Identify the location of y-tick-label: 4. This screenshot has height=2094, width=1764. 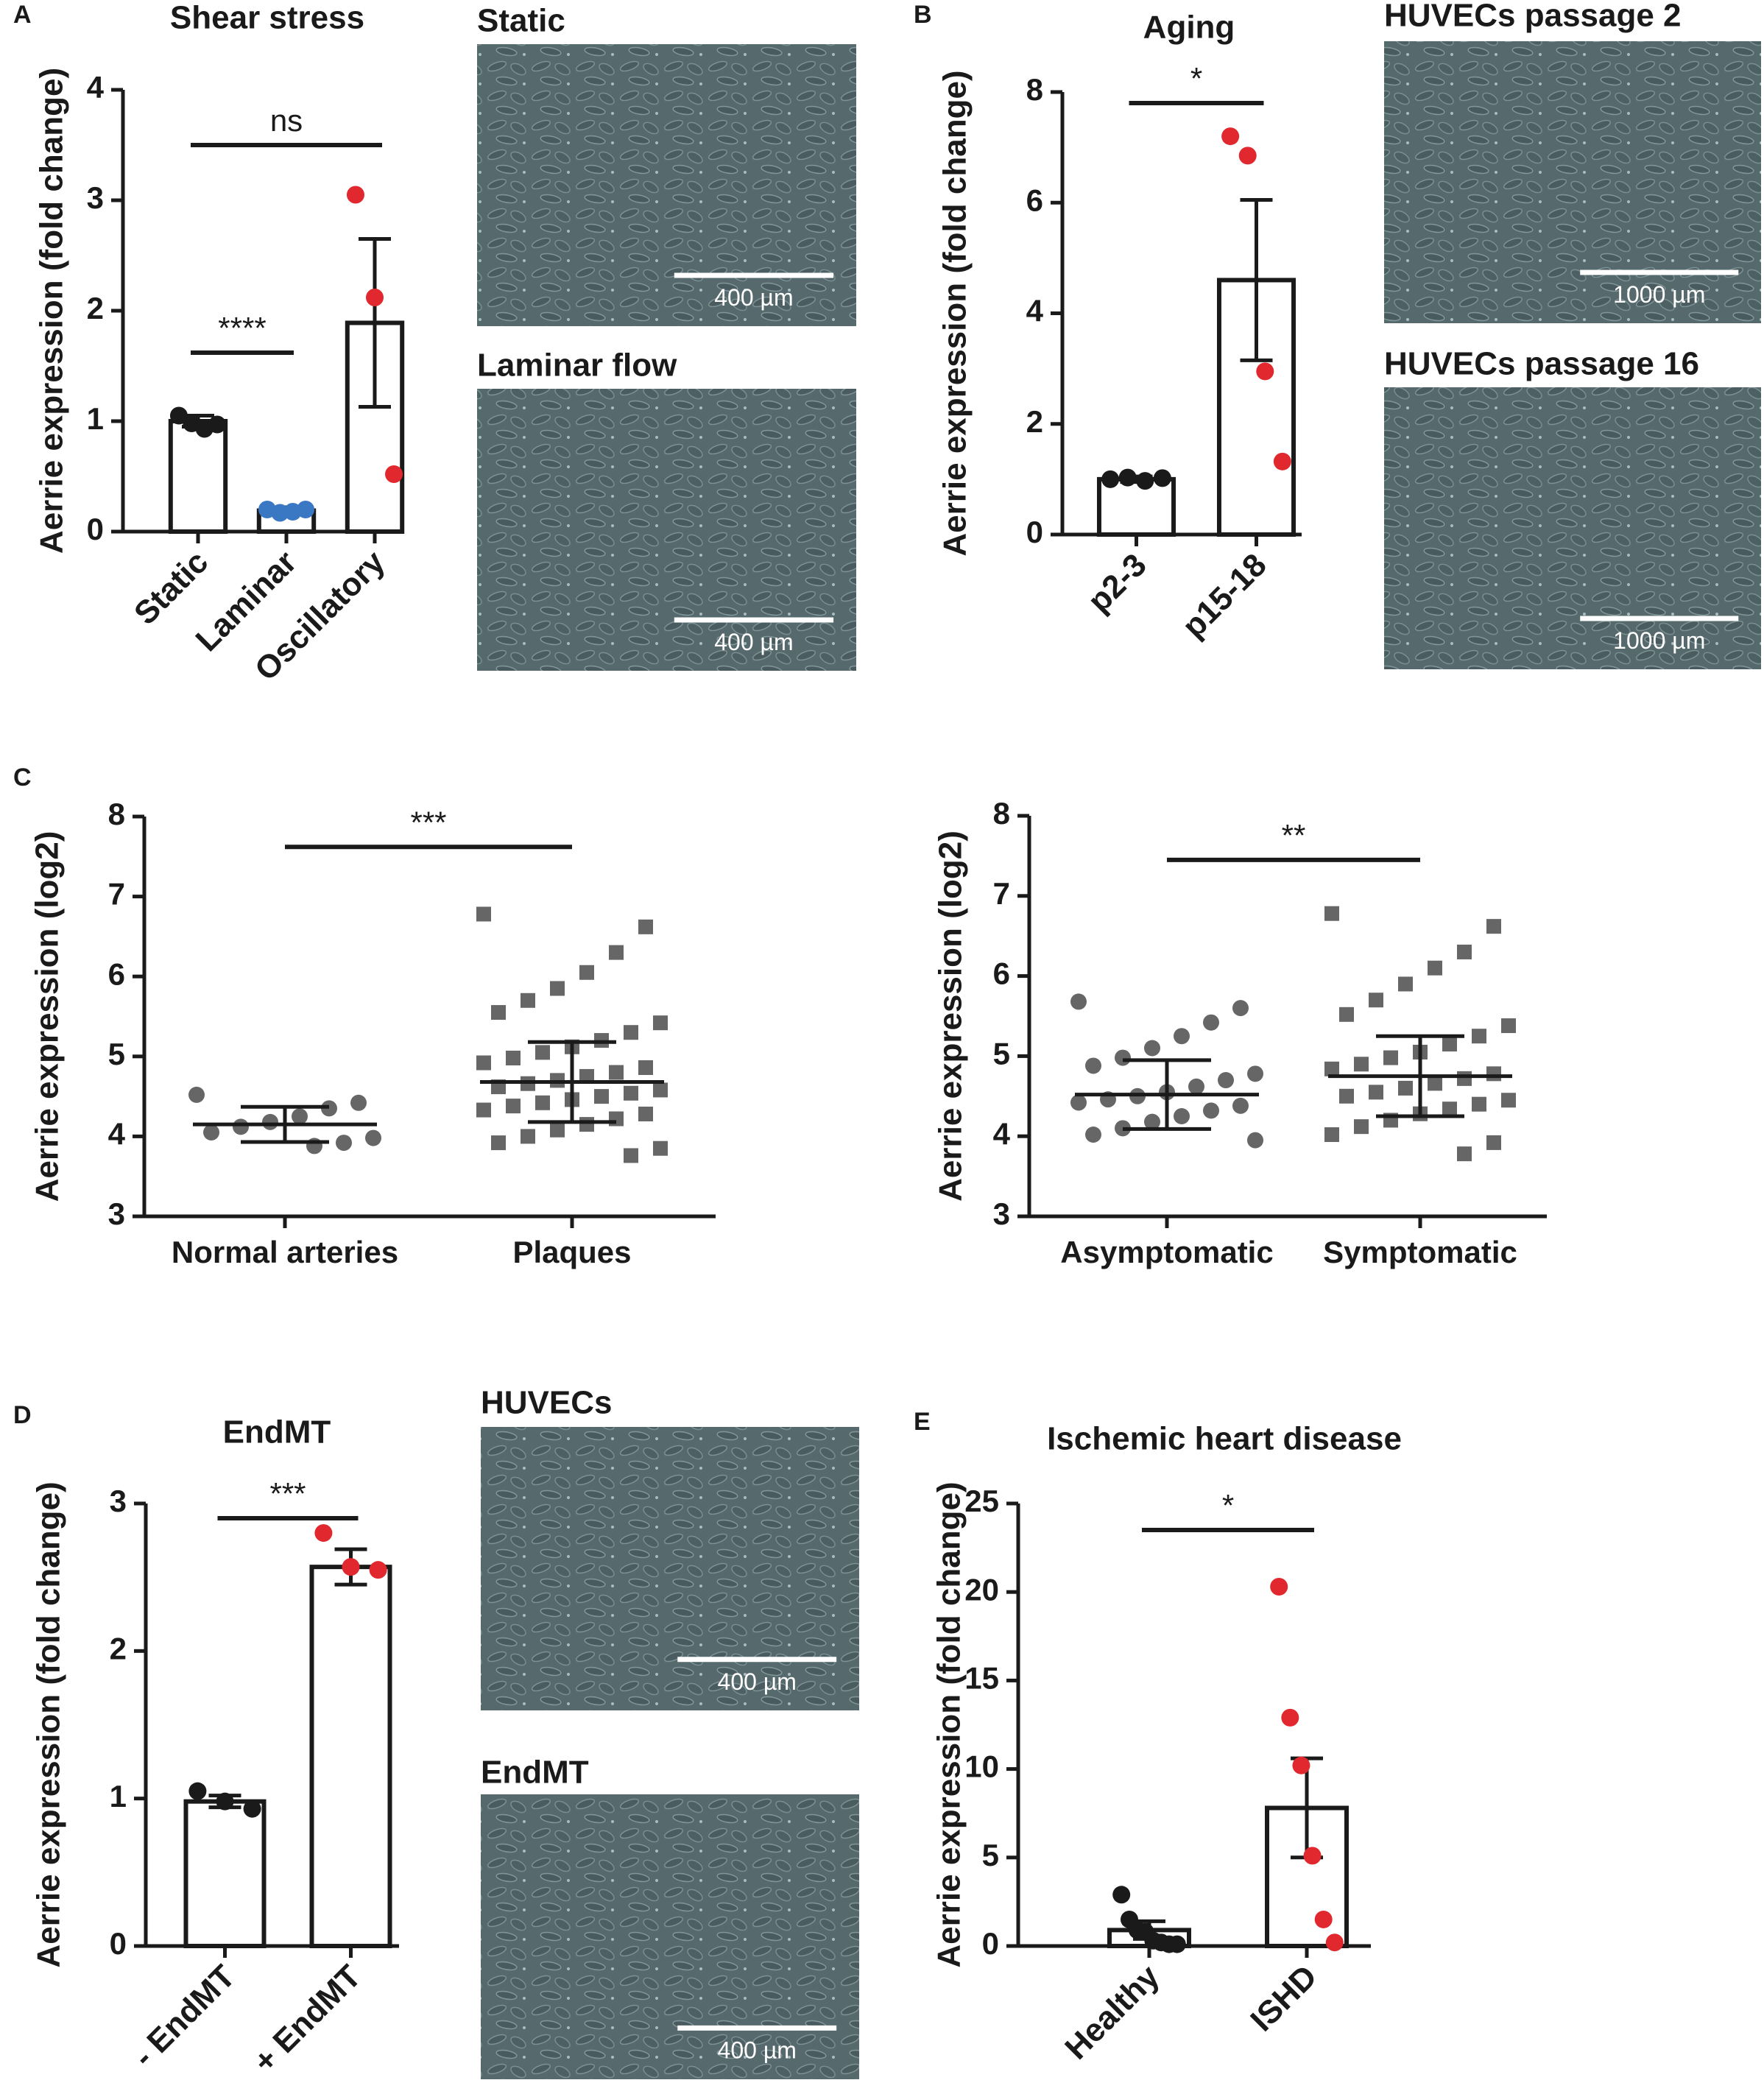
(1035, 311).